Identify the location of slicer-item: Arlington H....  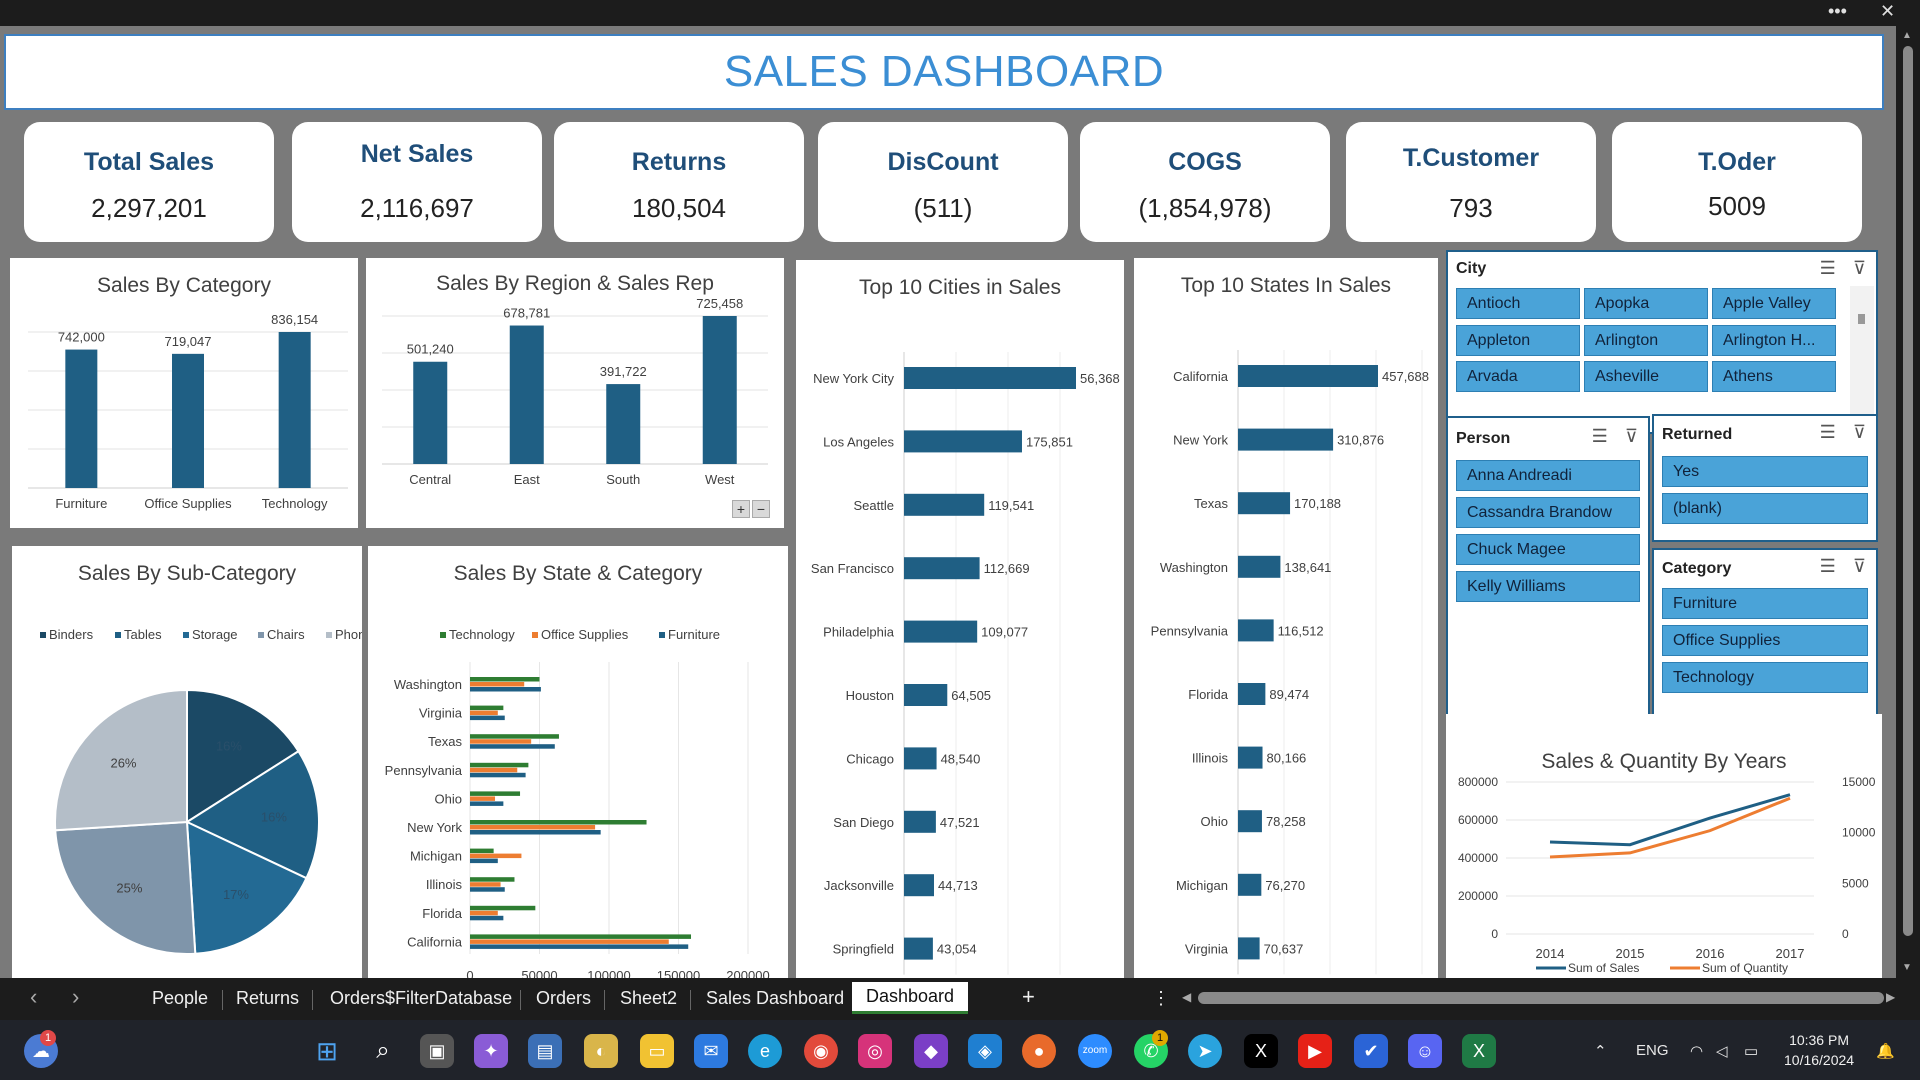
(1774, 340).